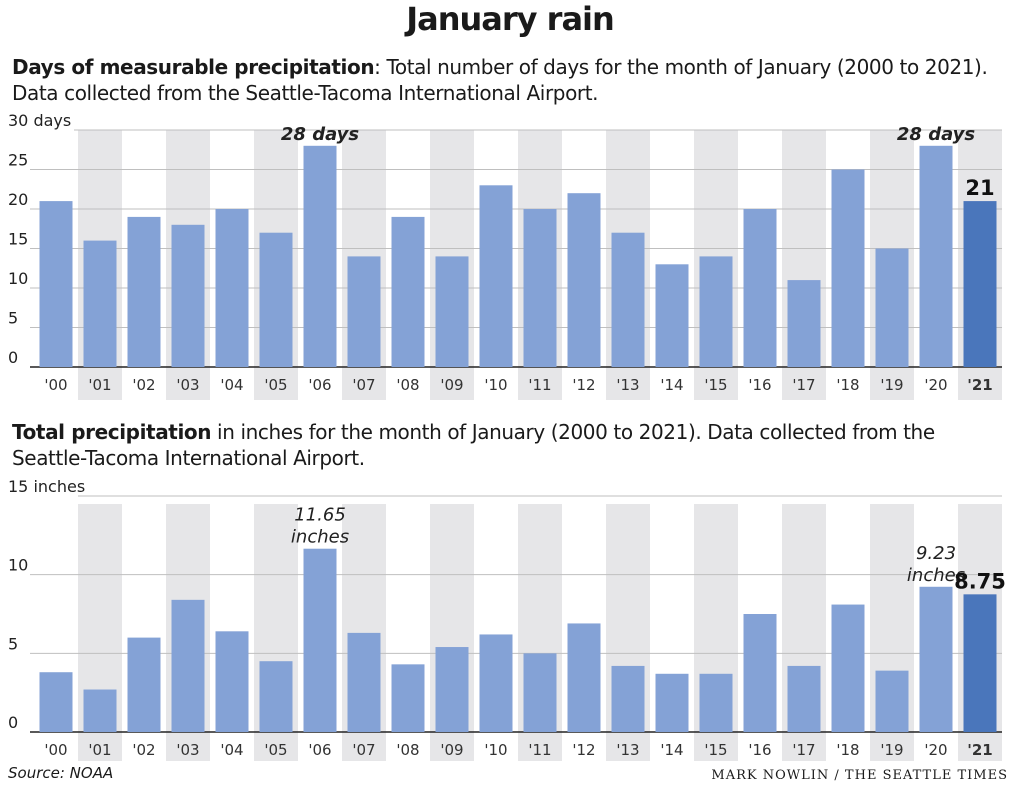 The height and width of the screenshot is (787, 1020). Describe the element at coordinates (539, 385) in the screenshot. I see `days-category-label: '11` at that location.